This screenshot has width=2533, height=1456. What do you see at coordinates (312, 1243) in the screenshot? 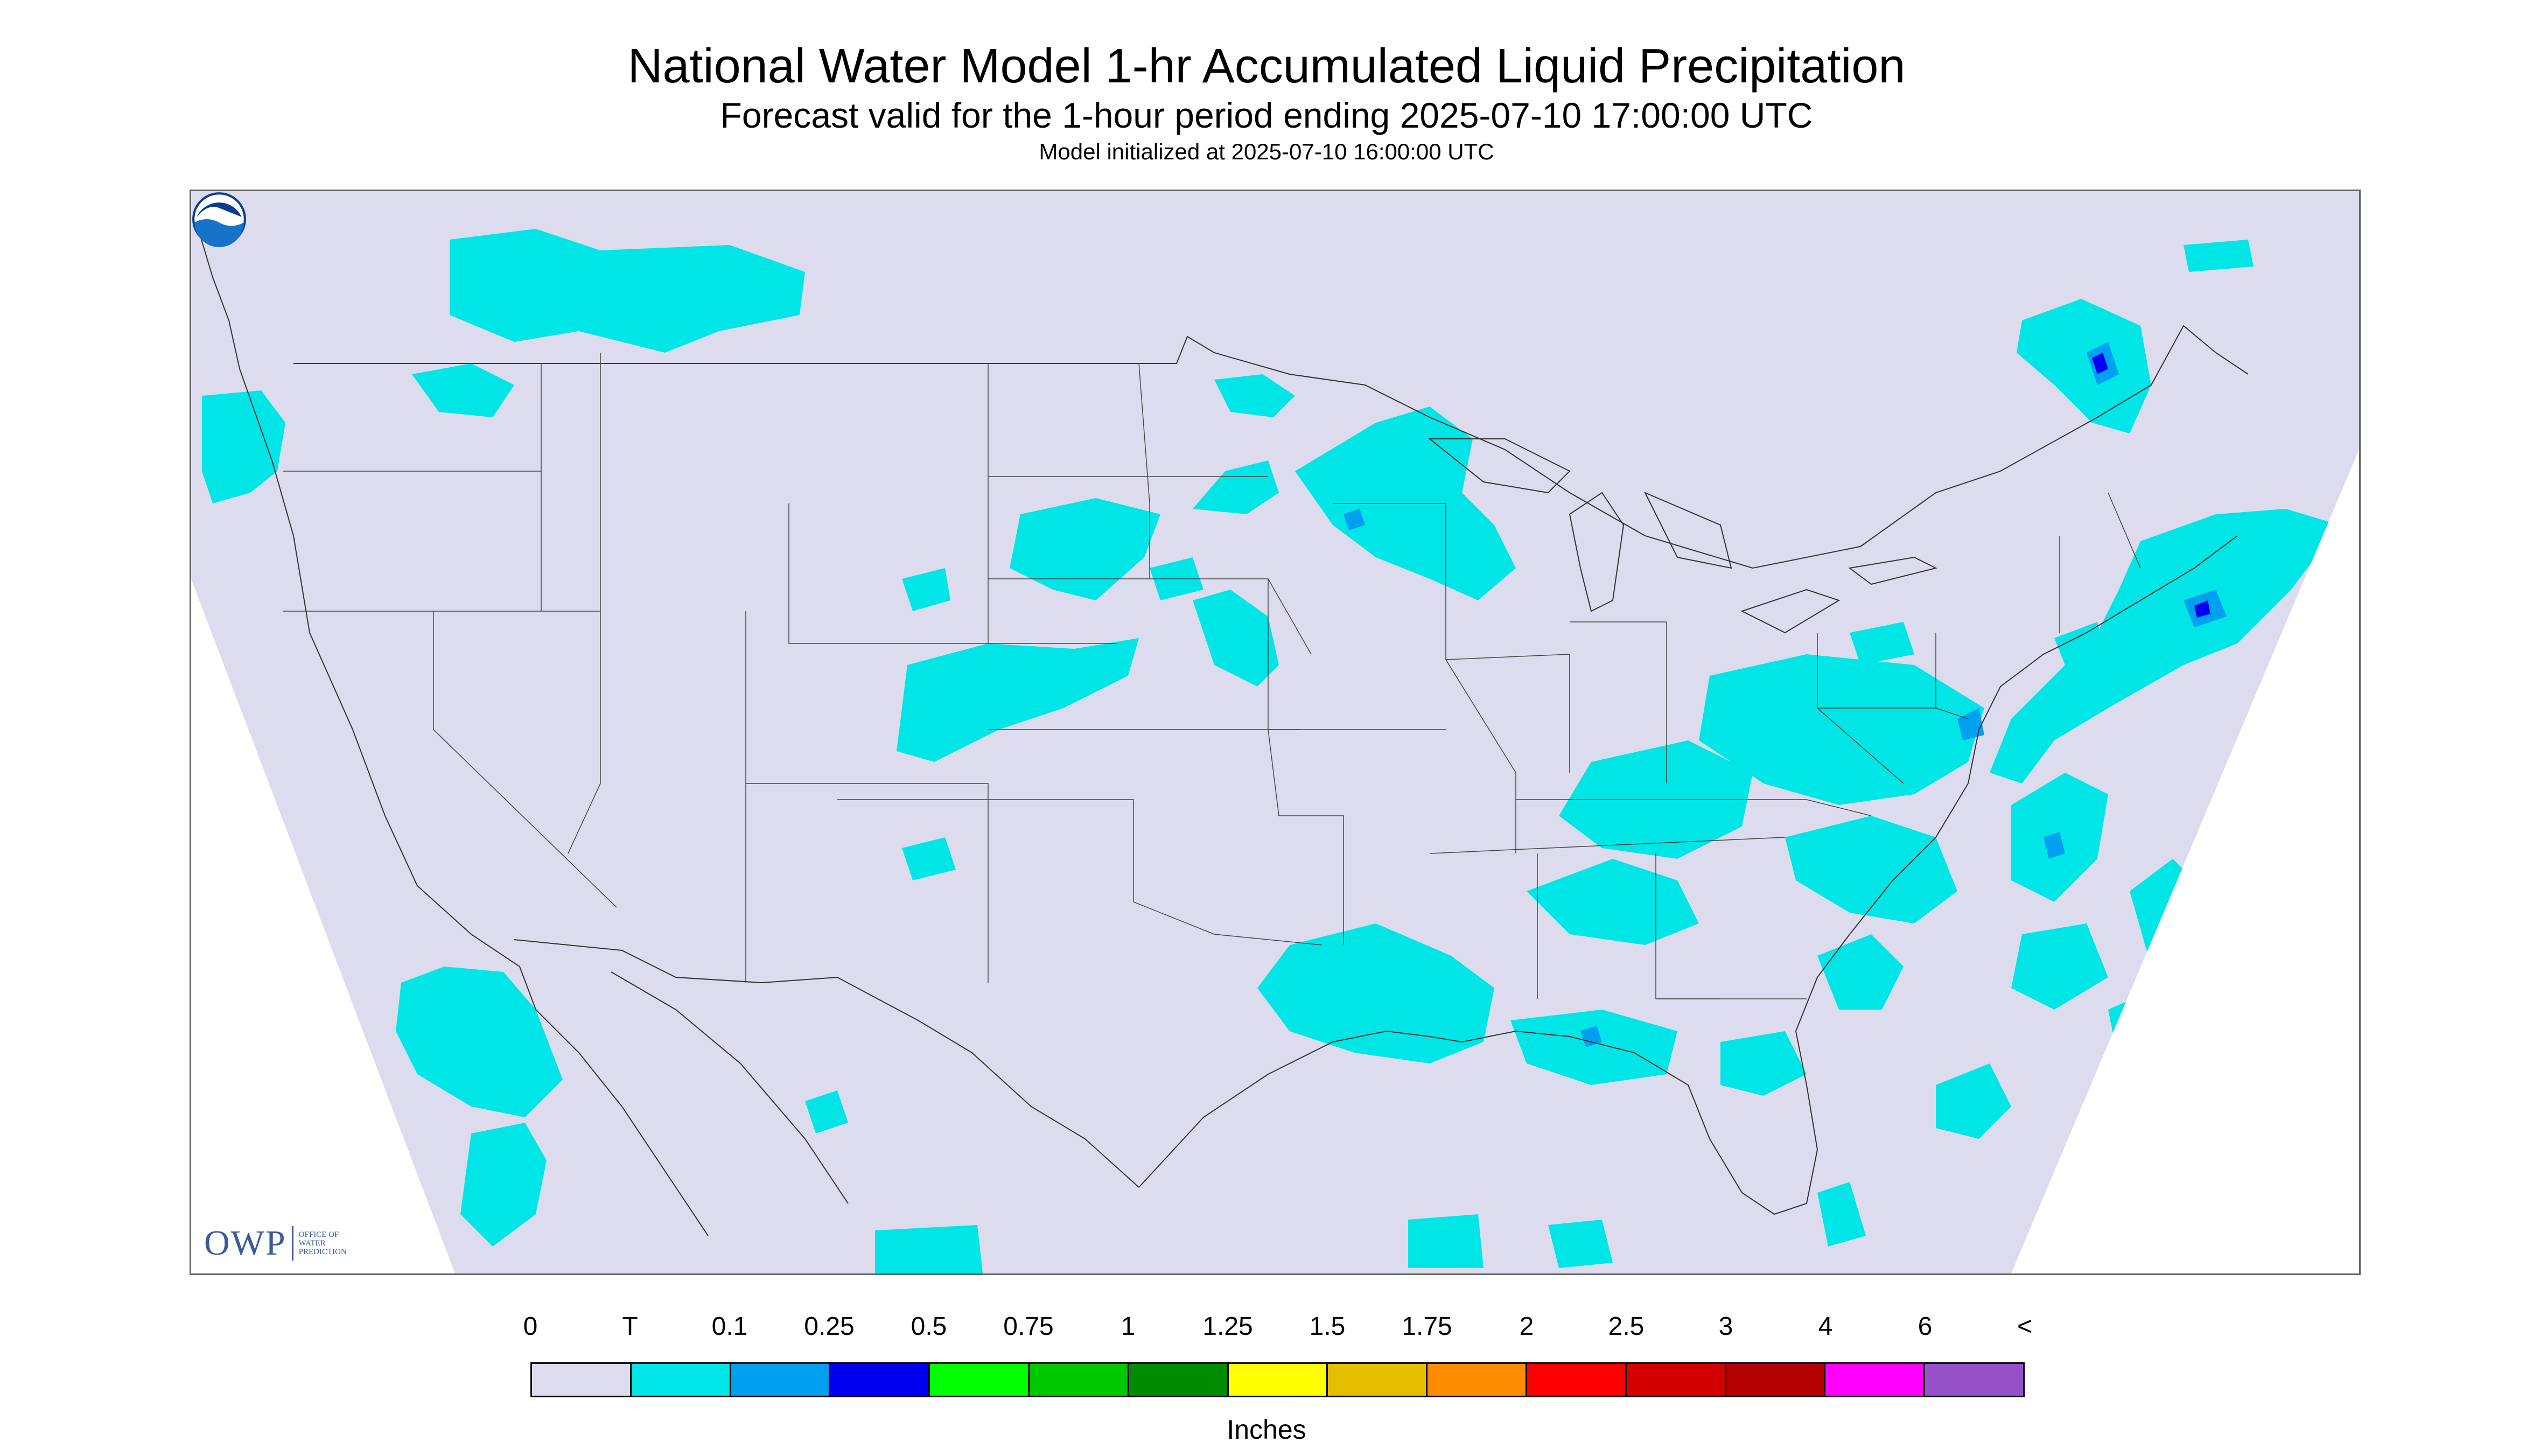
I see `owp-logo-line2: WATER` at bounding box center [312, 1243].